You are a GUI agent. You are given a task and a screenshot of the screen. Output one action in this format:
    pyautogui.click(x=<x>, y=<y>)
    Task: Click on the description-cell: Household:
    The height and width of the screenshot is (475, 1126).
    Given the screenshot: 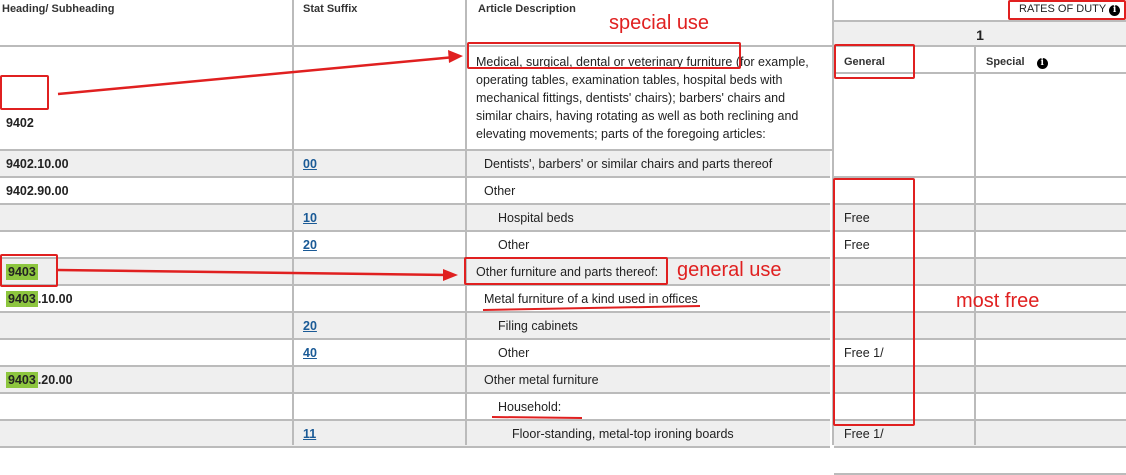 What is the action you would take?
    pyautogui.click(x=648, y=407)
    